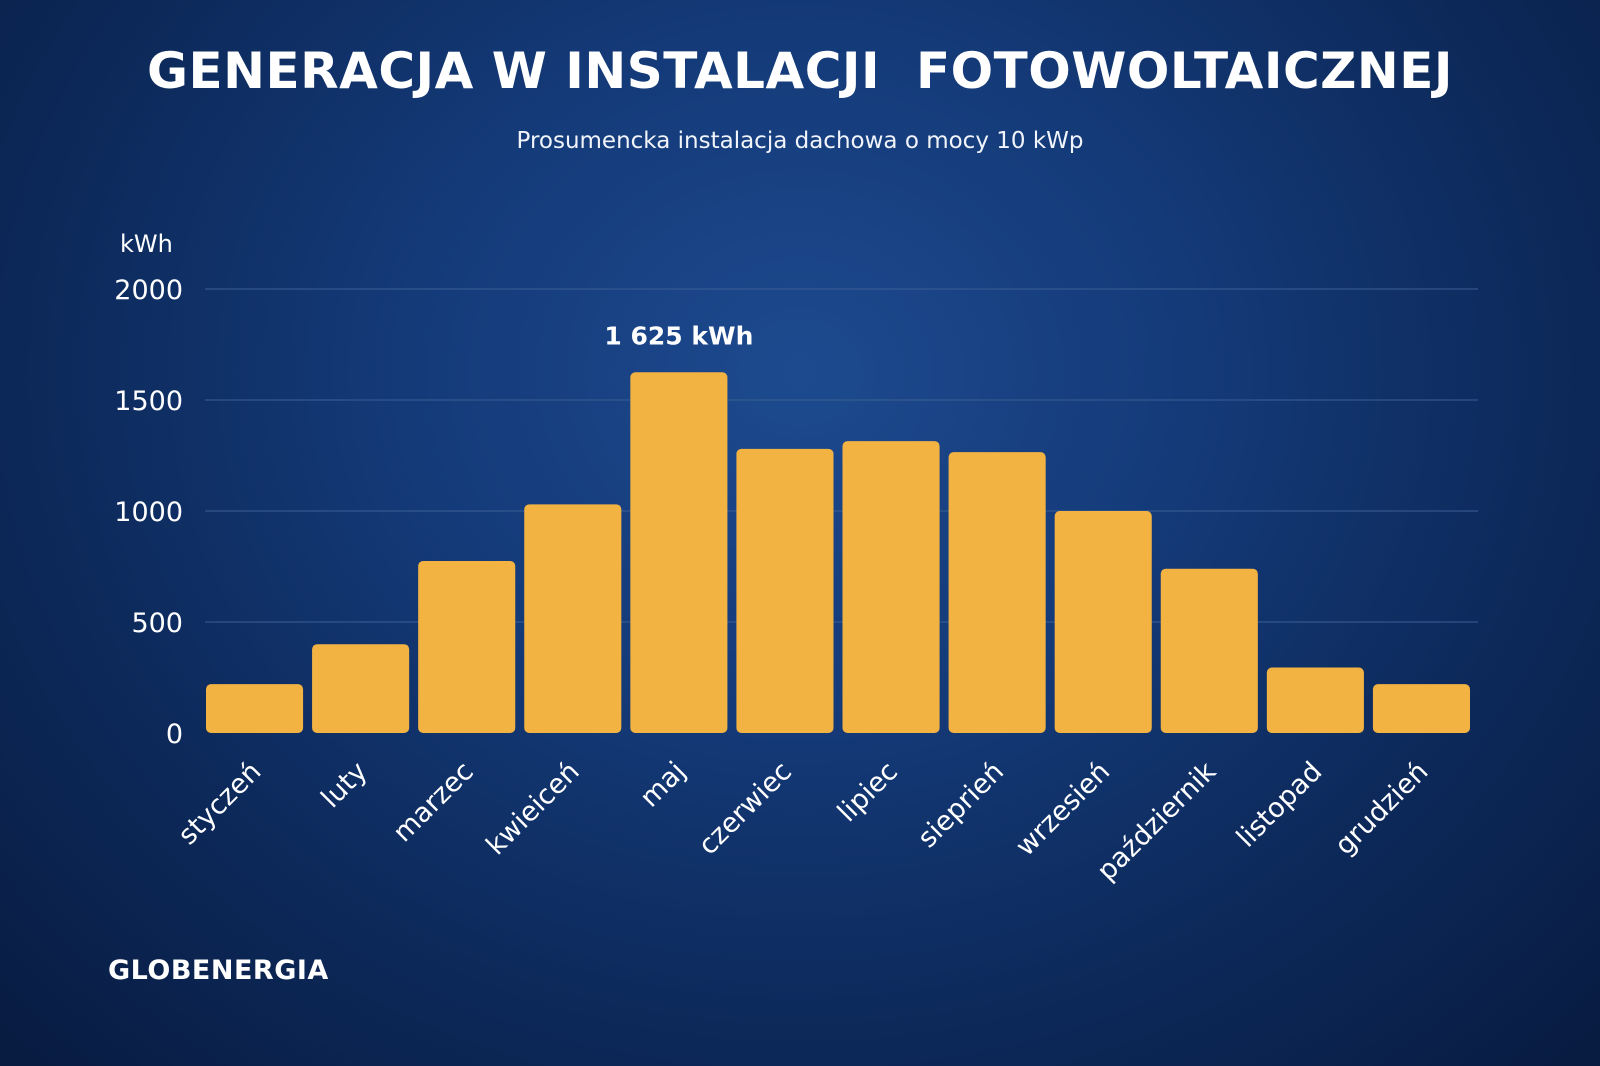 This screenshot has height=1066, width=1600. Describe the element at coordinates (148, 512) in the screenshot. I see `y-tick-label: 1000` at that location.